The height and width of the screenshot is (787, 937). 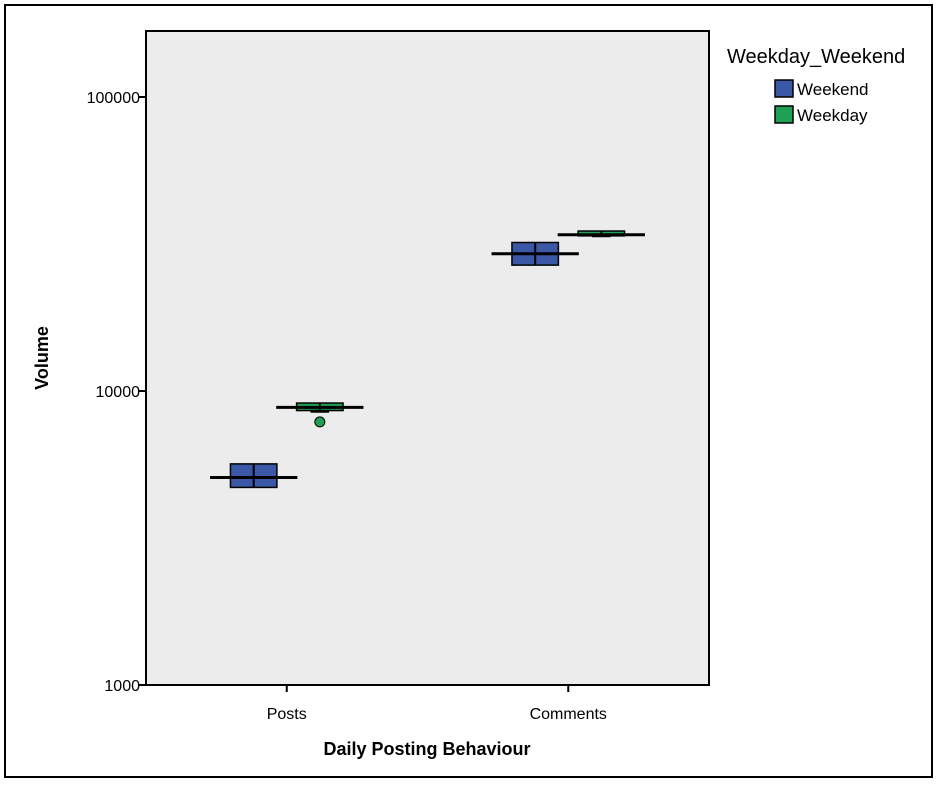 What do you see at coordinates (816, 57) in the screenshot?
I see `legend-title: Weekday_Weekend` at bounding box center [816, 57].